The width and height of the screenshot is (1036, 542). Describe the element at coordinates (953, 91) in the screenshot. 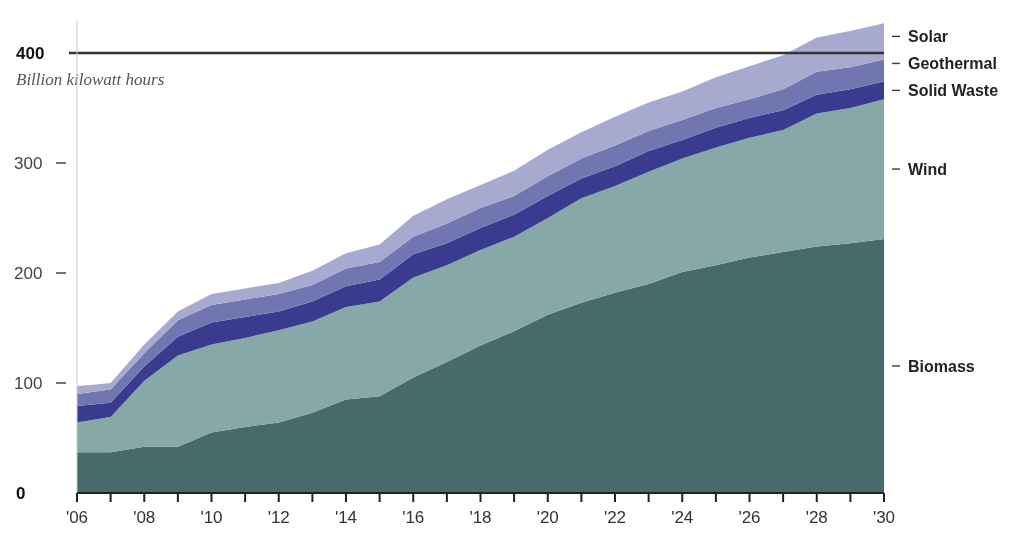

I see `series-label: Solid Waste` at that location.